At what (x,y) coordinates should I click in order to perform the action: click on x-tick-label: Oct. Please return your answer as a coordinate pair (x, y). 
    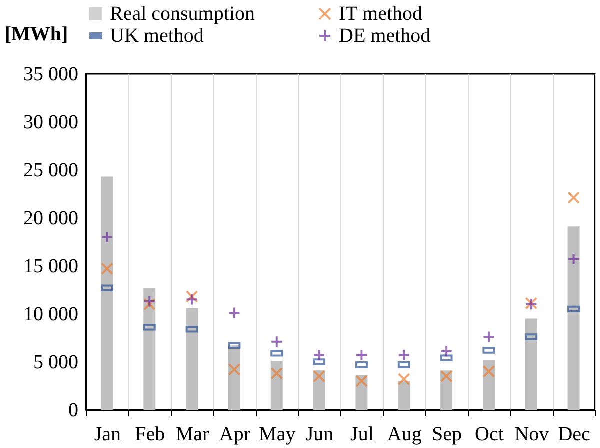
    Looking at the image, I should click on (489, 435).